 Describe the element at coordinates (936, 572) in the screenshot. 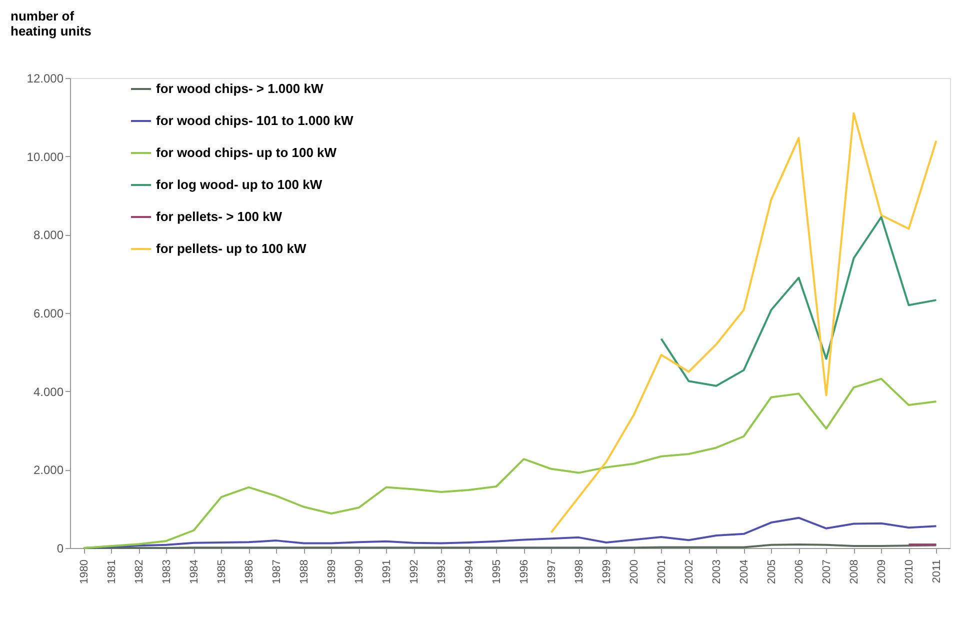

I see `x-tick-label: 2011` at that location.